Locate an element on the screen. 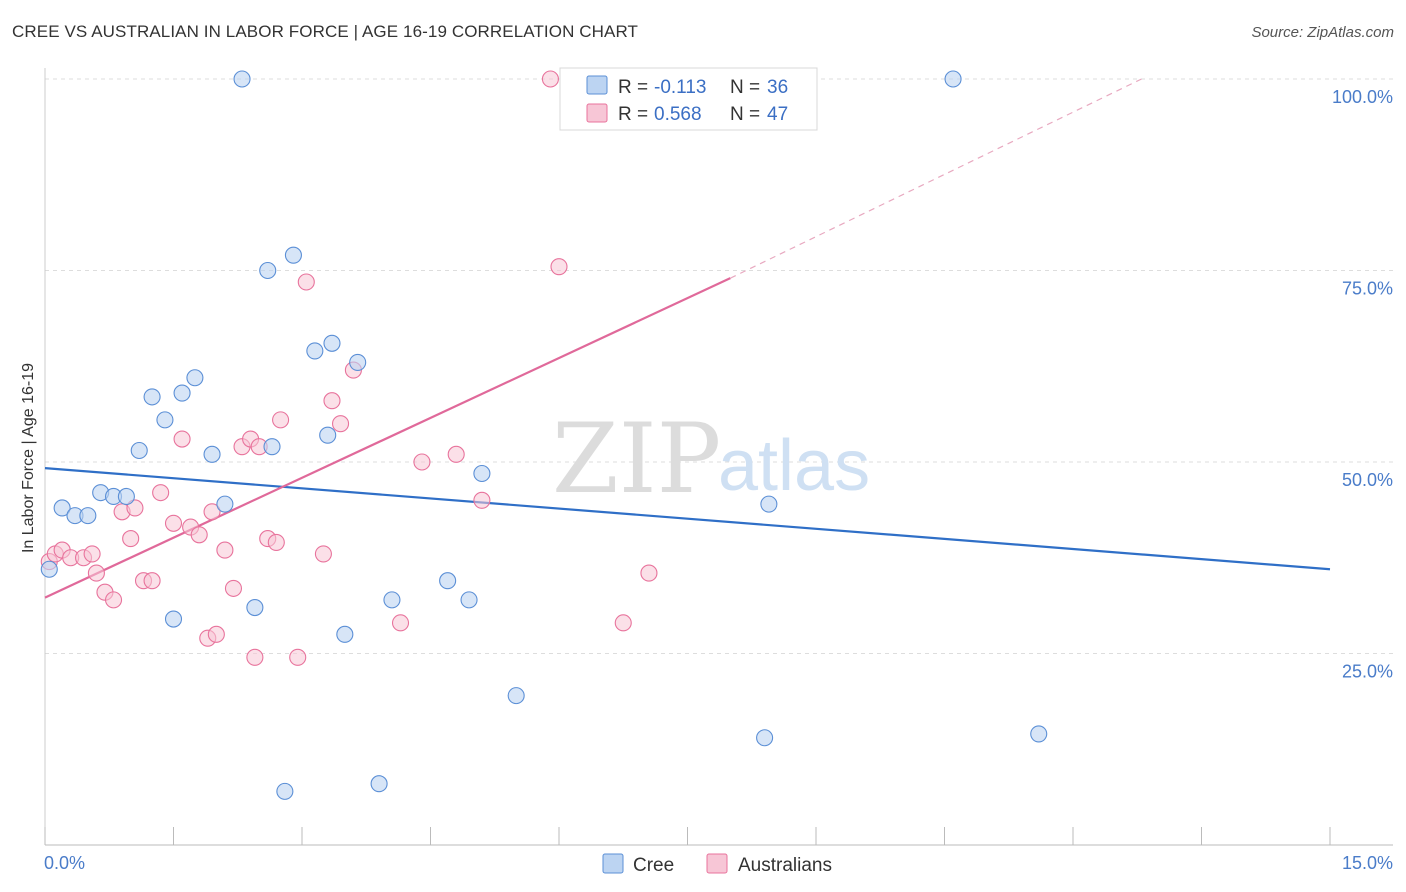 The width and height of the screenshot is (1406, 892). cree-trend-line is located at coordinates (687, 519).